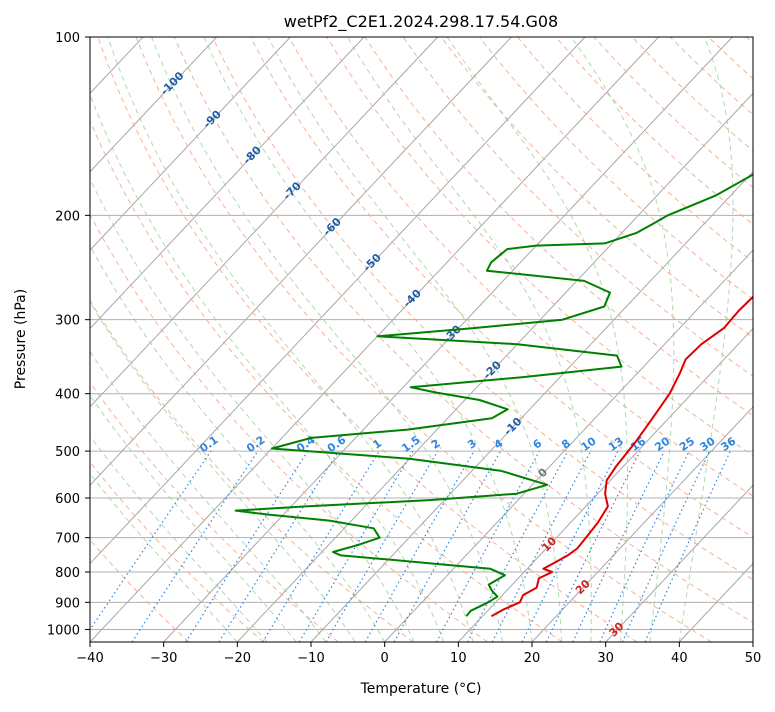 The image size is (775, 712). Describe the element at coordinates (753, 658) in the screenshot. I see `x-tick-label: 50` at that location.